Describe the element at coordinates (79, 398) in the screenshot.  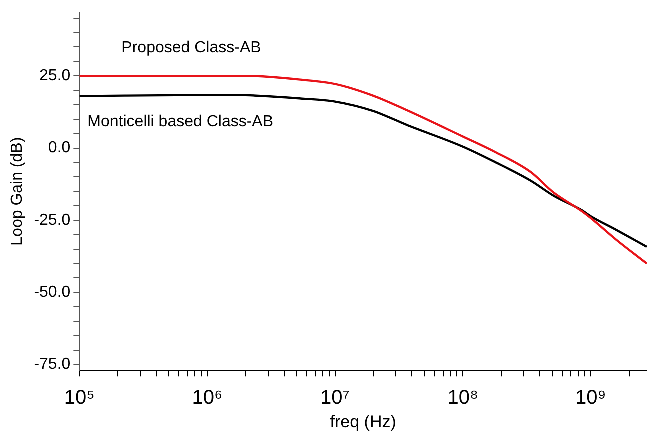
I see `x-tick-label: 10⁵` at that location.